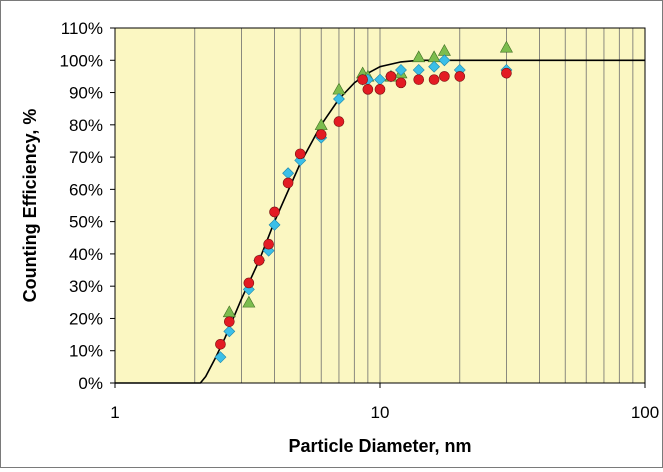  What do you see at coordinates (114, 412) in the screenshot?
I see `x-tick-label: 1` at bounding box center [114, 412].